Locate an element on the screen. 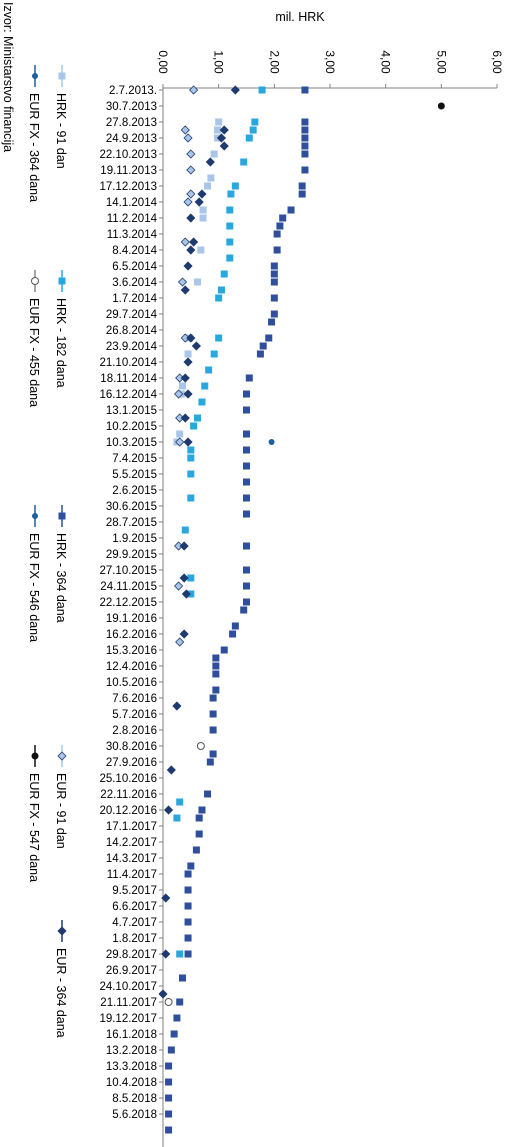 The image size is (517, 1147). legend-entry-3: EUR - 91 dan is located at coordinates (61, 797).